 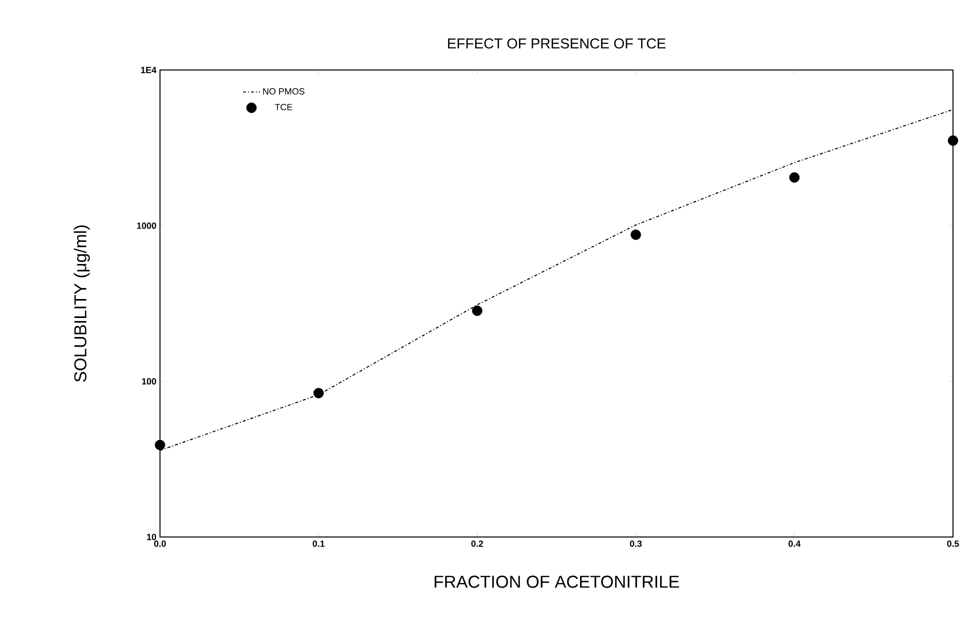 What do you see at coordinates (318, 543) in the screenshot?
I see `x-tick-label: 0.1` at bounding box center [318, 543].